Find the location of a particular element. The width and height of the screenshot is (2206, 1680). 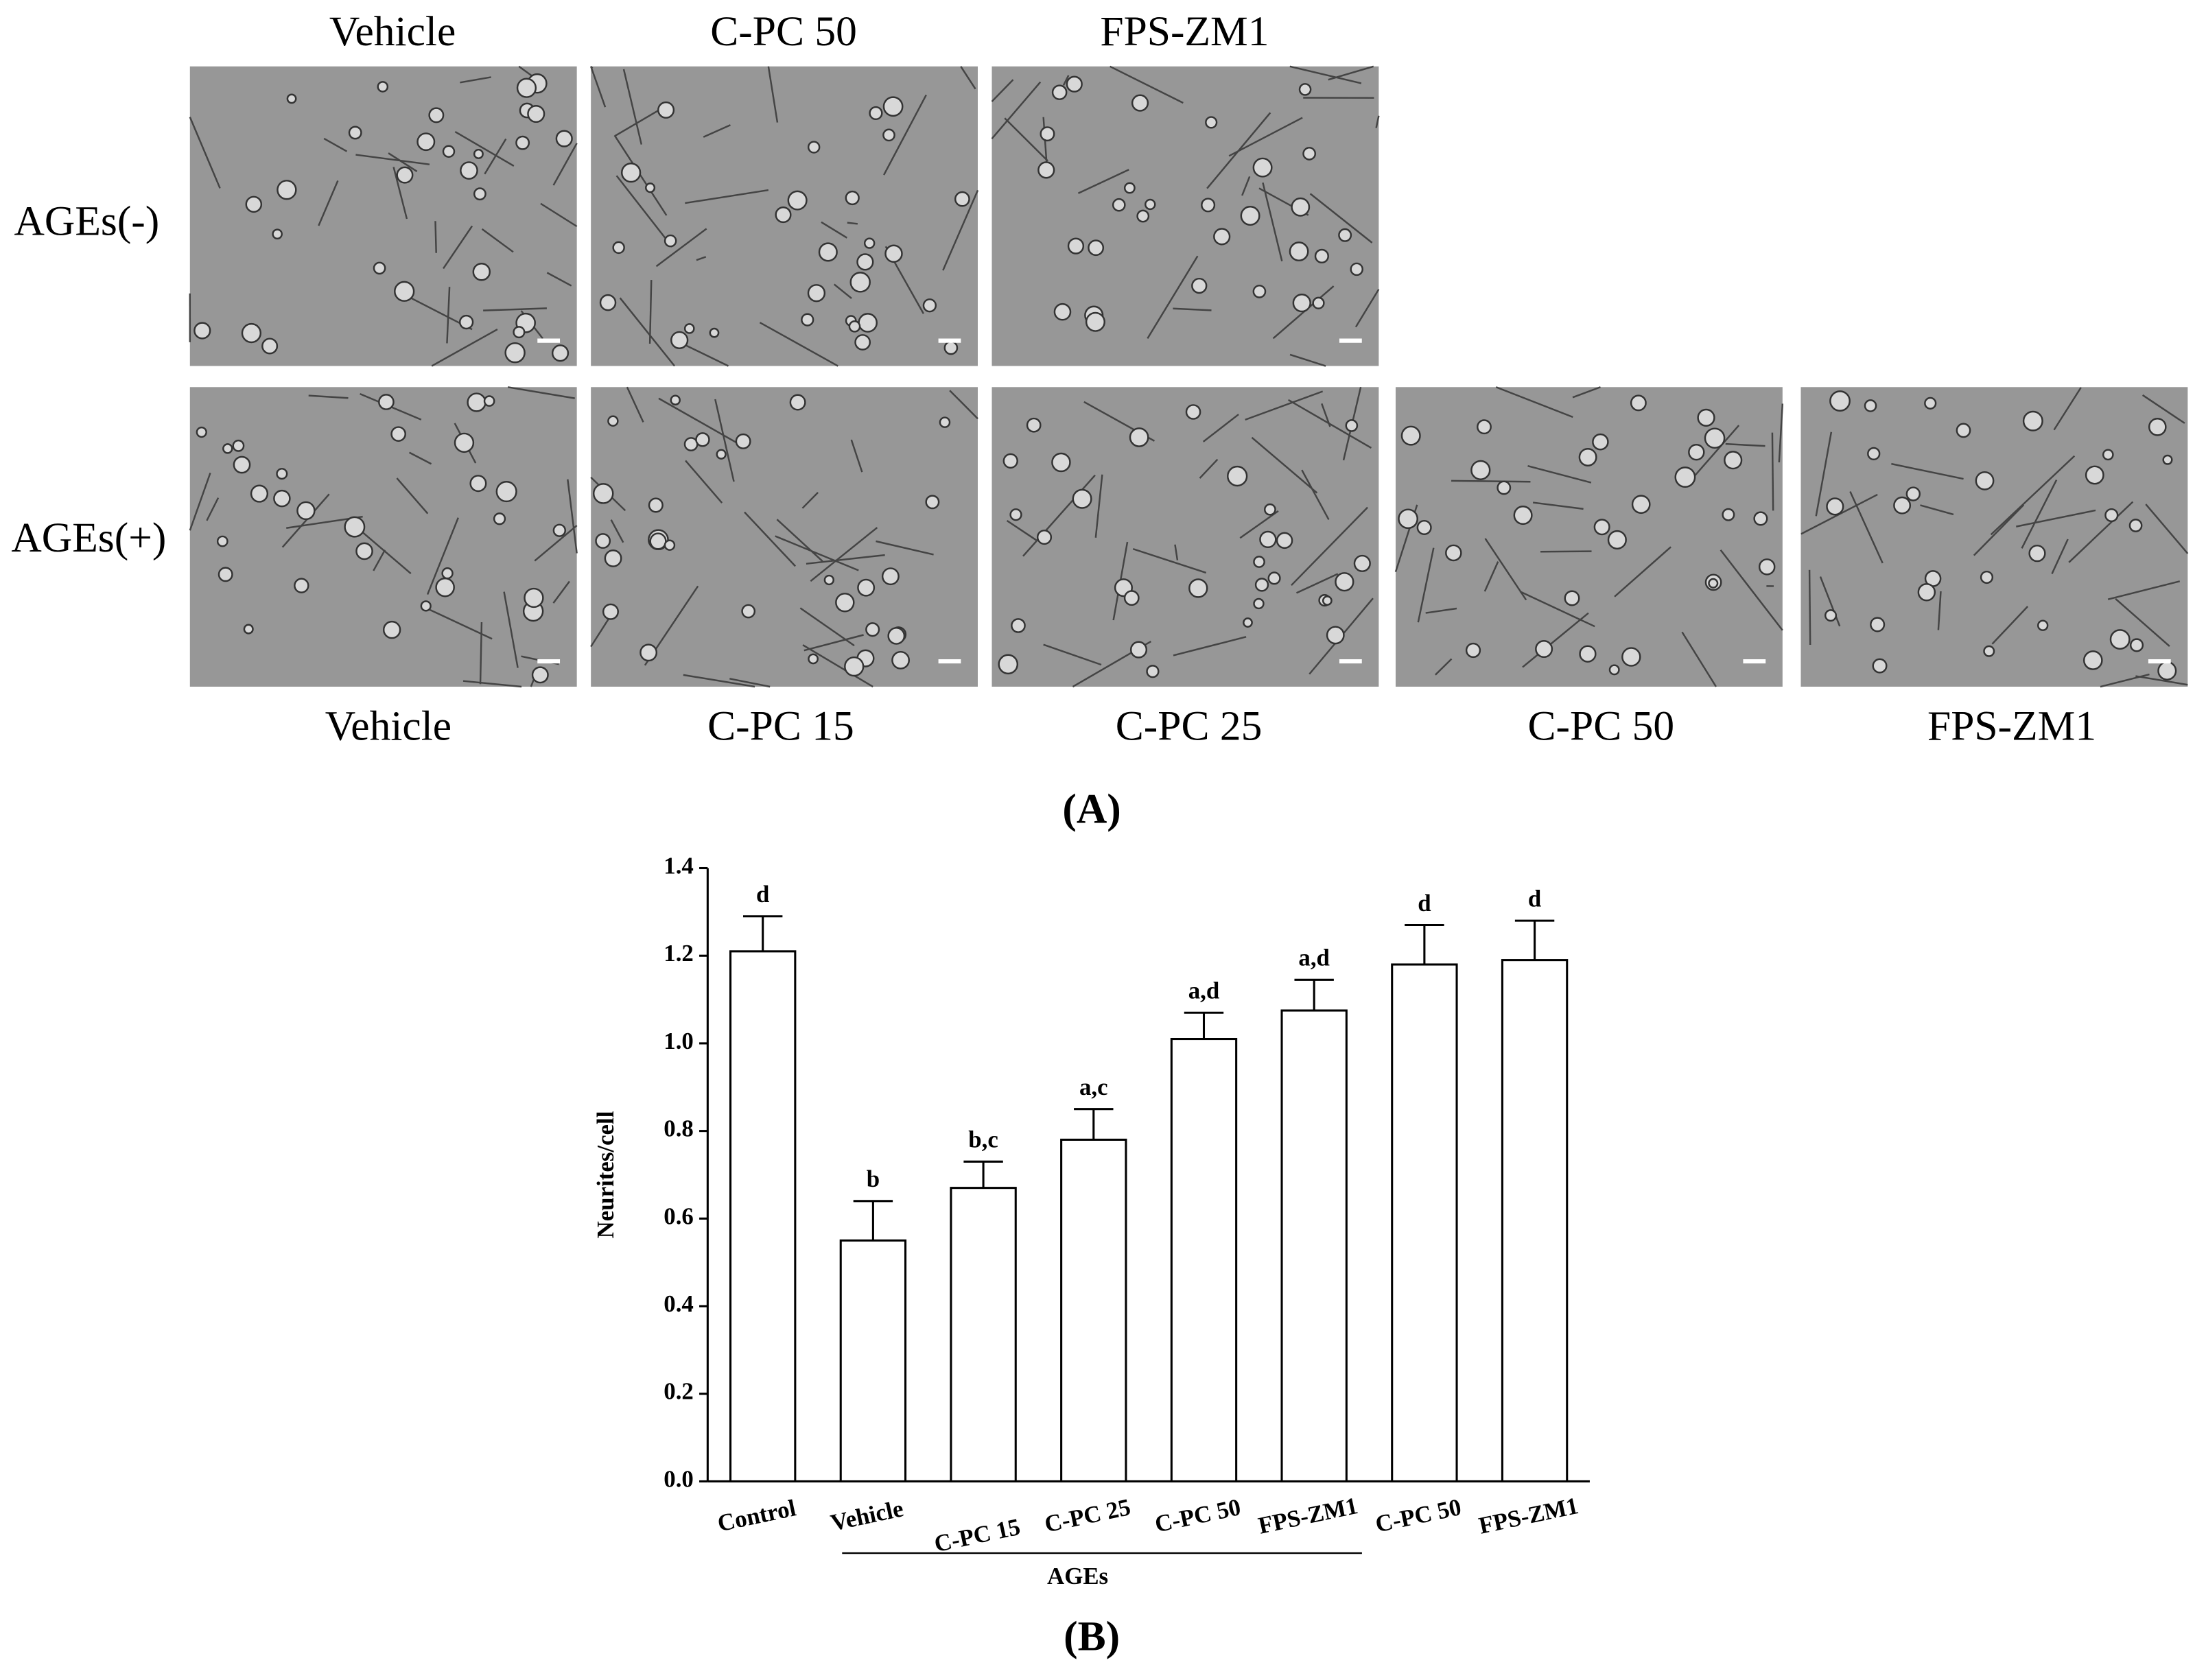

y-tick-label: 0.0 is located at coordinates (679, 1478).